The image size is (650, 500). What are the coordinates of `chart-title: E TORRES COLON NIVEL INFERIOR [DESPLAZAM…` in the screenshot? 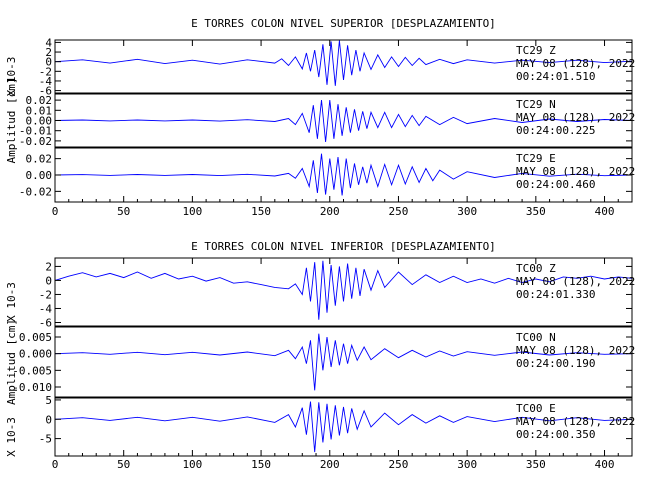 It's located at (343, 246).